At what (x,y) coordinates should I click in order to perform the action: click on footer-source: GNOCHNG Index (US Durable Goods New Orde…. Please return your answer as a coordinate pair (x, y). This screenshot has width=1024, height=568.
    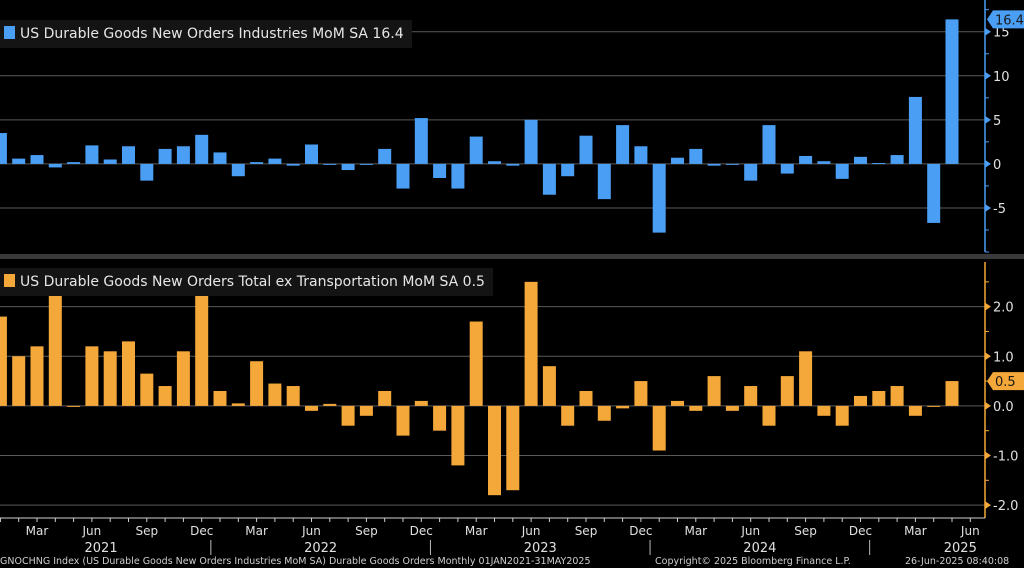
    Looking at the image, I should click on (295, 561).